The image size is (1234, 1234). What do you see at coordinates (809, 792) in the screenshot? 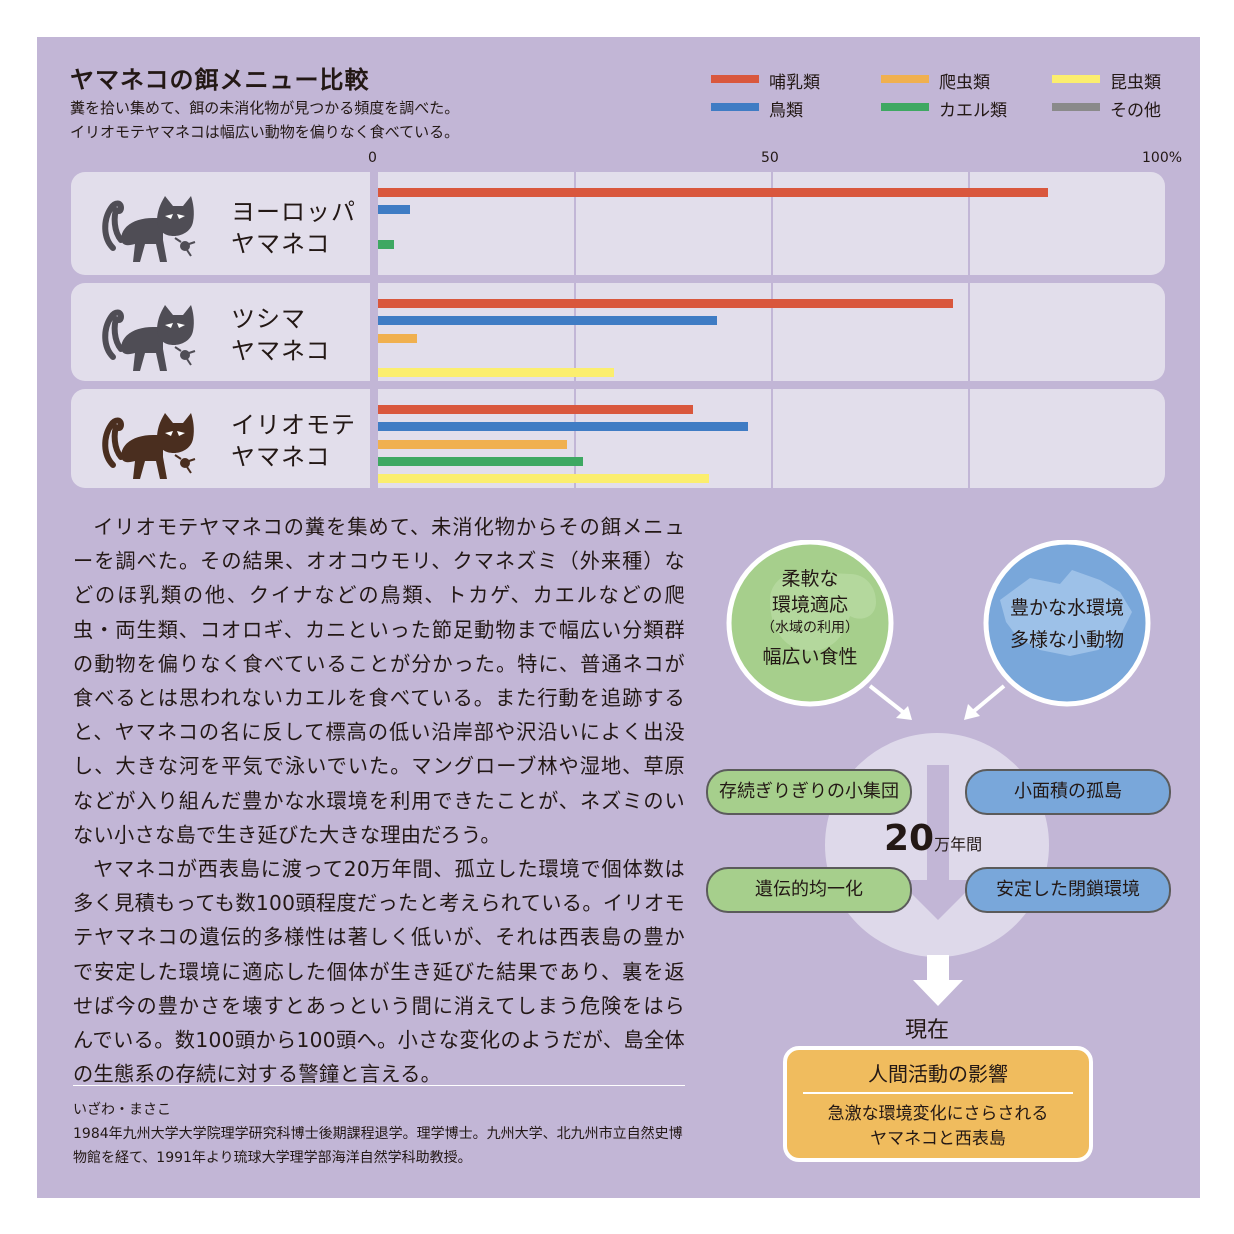
I see `small-population-pill: 存続ぎりぎりの小集団` at bounding box center [809, 792].